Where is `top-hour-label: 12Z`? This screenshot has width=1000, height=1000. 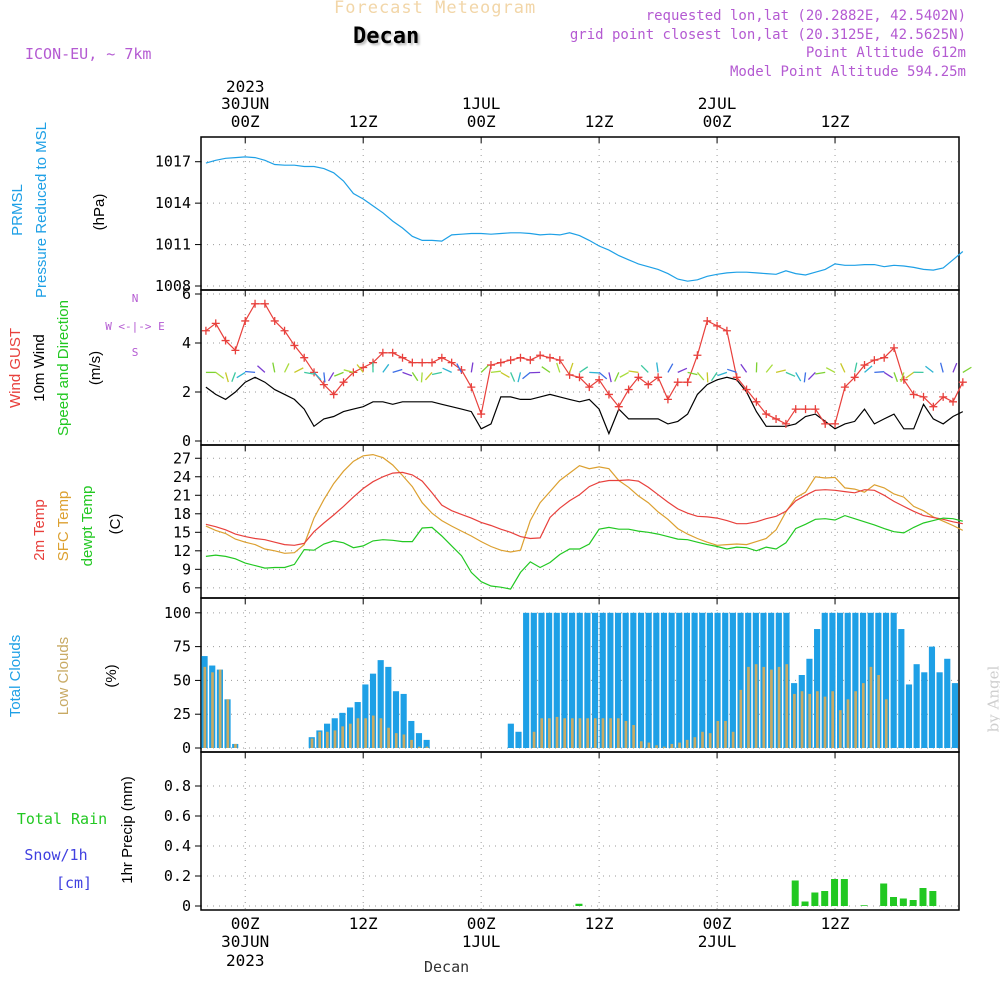 top-hour-label: 12Z is located at coordinates (835, 121).